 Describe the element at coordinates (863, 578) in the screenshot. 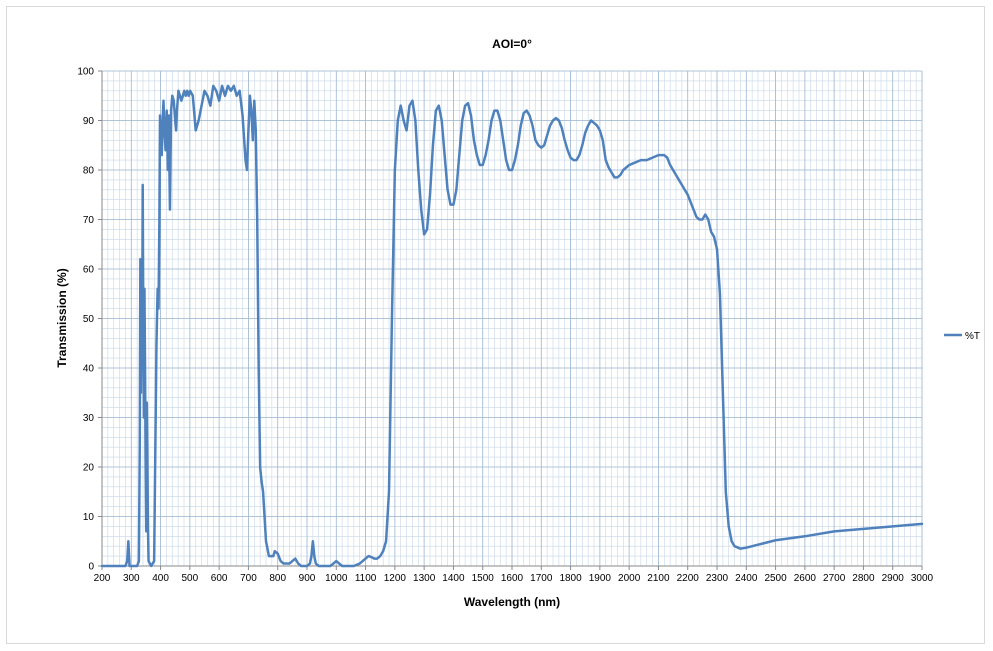

I see `x-tick-label-2800: 2800` at that location.